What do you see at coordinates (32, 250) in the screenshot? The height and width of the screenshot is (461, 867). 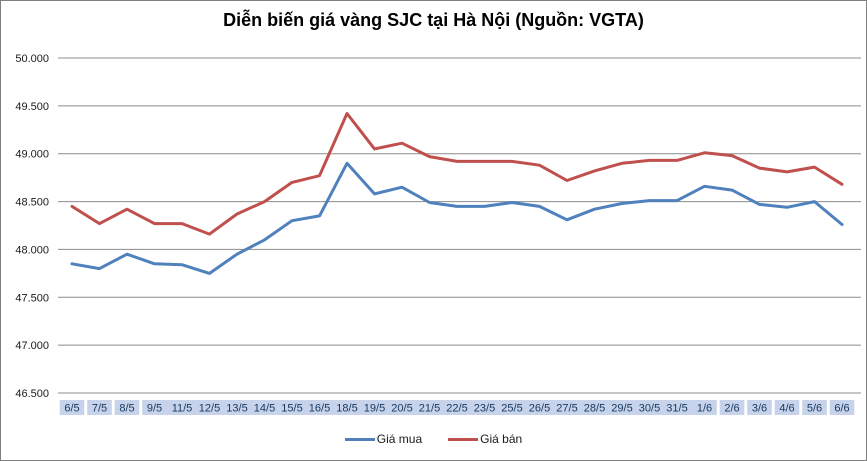 I see `y-axis-tick-label: 48.000` at bounding box center [32, 250].